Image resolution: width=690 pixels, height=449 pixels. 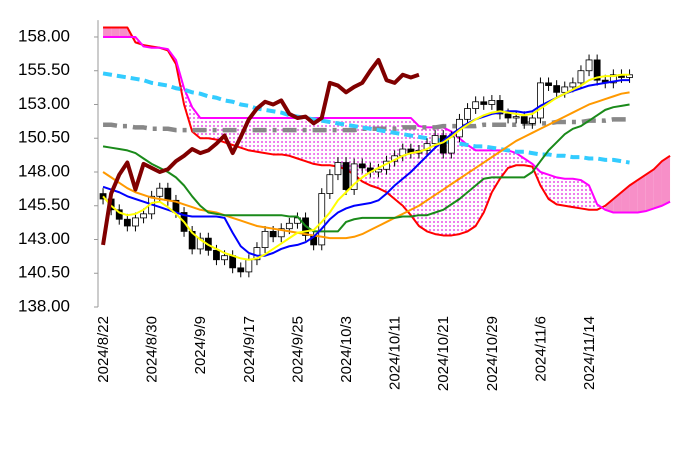 What do you see at coordinates (44, 238) in the screenshot?
I see `y-tick-label: 143.00` at bounding box center [44, 238].